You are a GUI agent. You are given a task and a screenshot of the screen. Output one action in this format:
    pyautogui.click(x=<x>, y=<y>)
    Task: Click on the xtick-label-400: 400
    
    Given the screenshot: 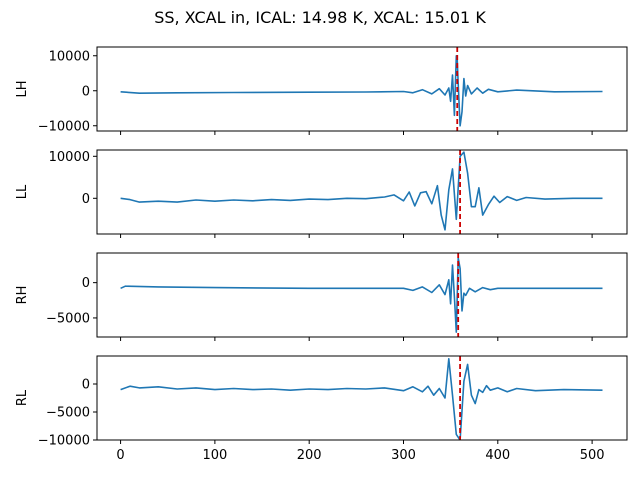 What is the action you would take?
    pyautogui.click(x=497, y=455)
    